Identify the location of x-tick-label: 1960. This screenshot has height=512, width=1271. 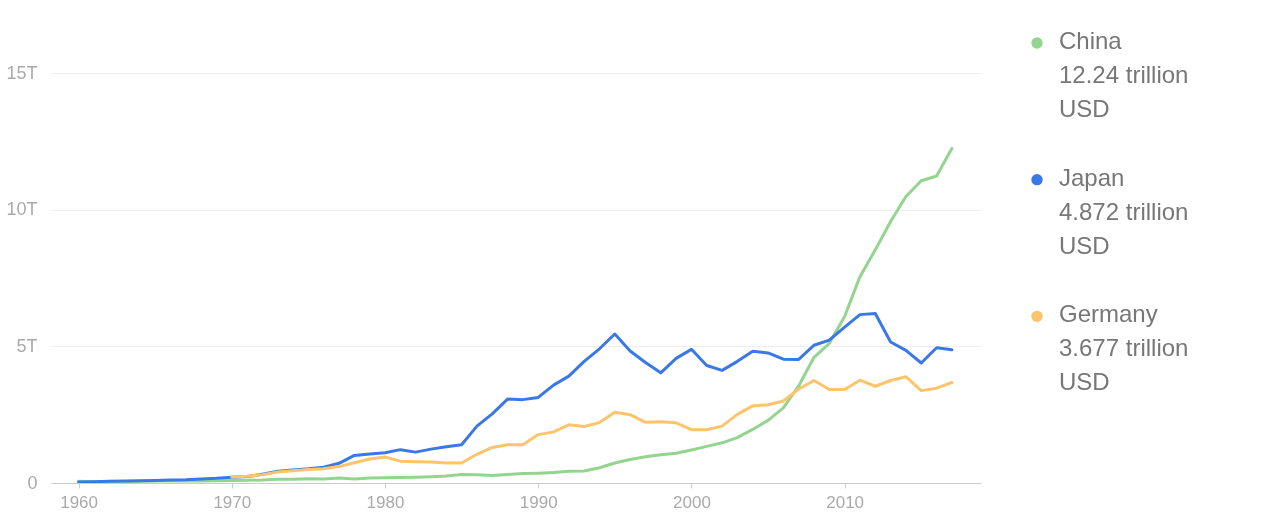
(79, 502).